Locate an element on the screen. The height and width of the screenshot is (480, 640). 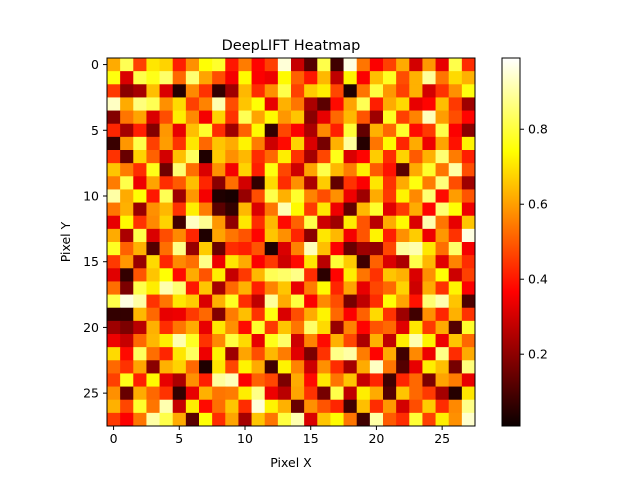
y-tick-label: 25 is located at coordinates (91, 393).